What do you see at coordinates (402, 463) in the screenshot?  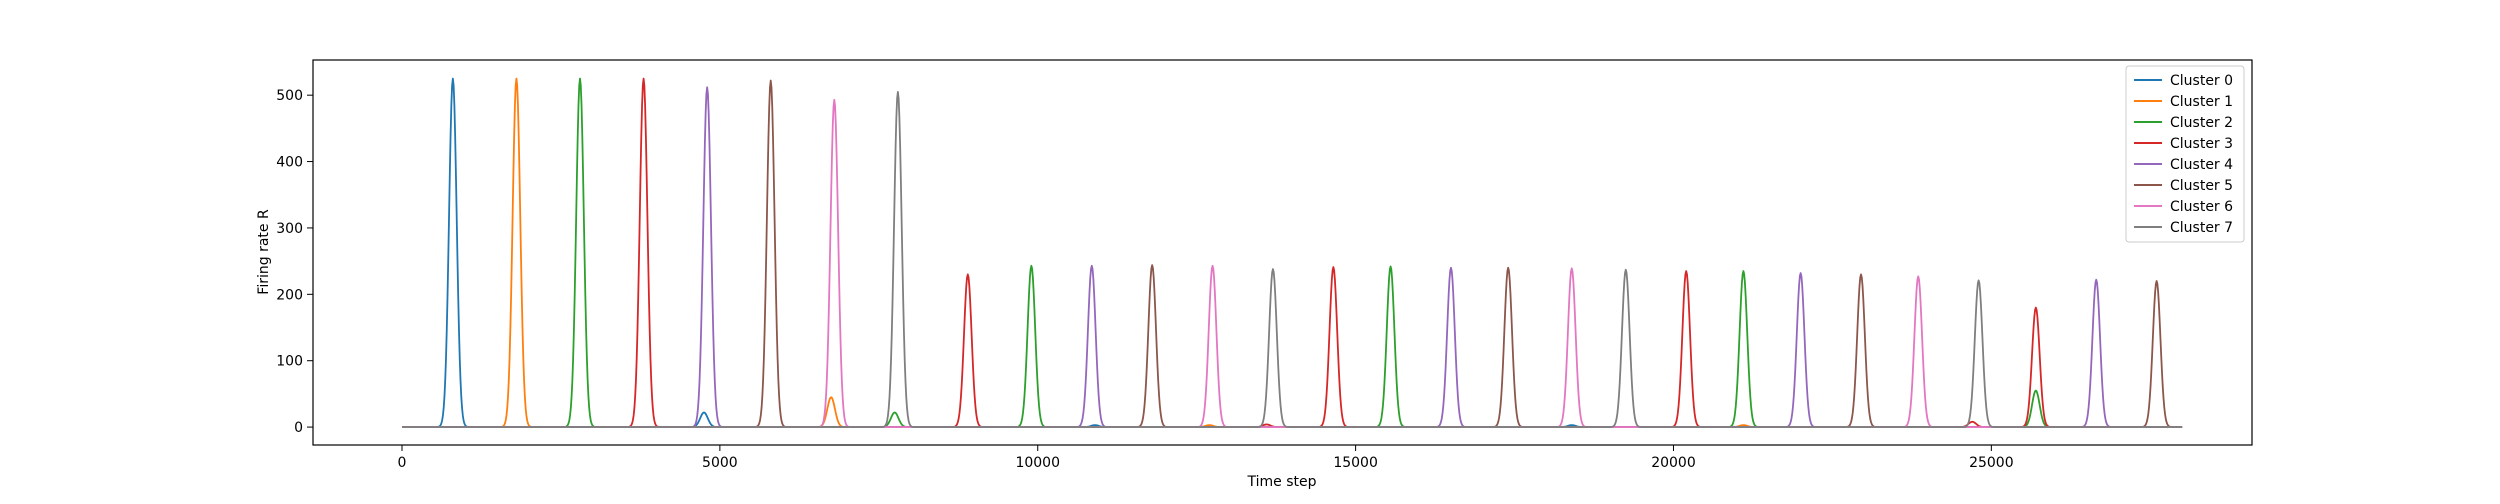 I see `x-tick-label: 0` at bounding box center [402, 463].